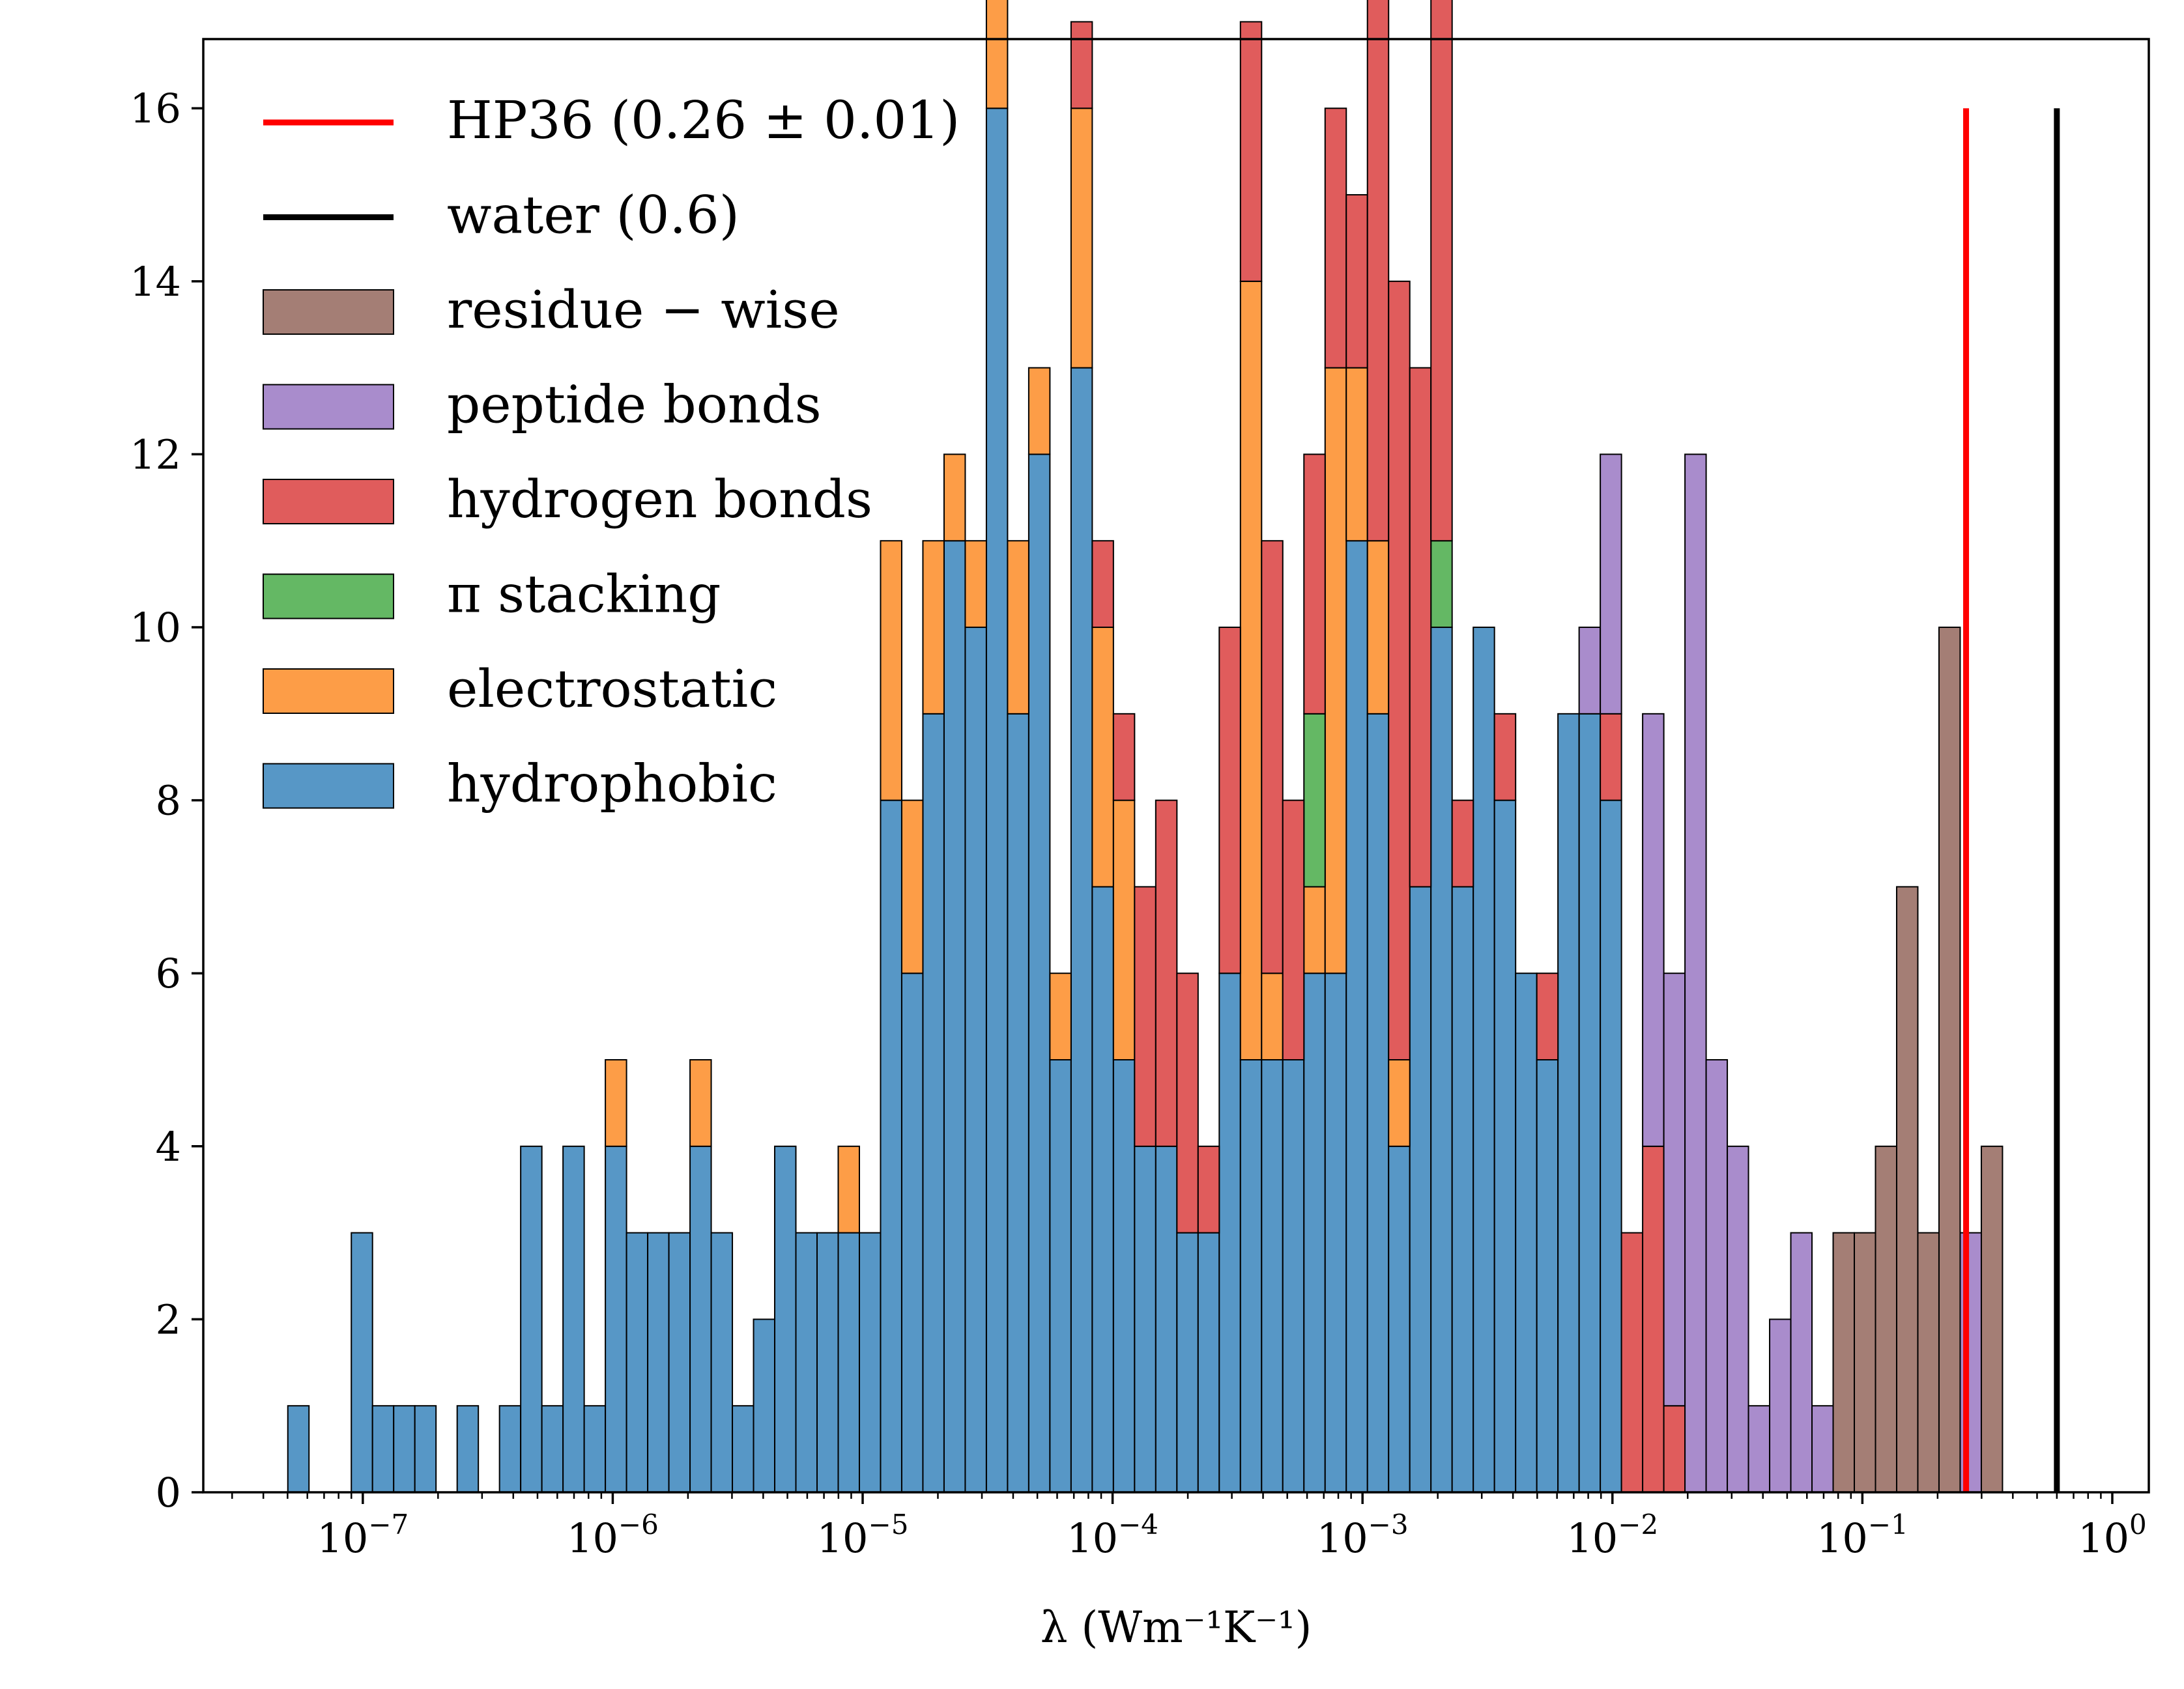 The height and width of the screenshot is (1689, 2184). I want to click on y-tick-label: 6, so click(168, 974).